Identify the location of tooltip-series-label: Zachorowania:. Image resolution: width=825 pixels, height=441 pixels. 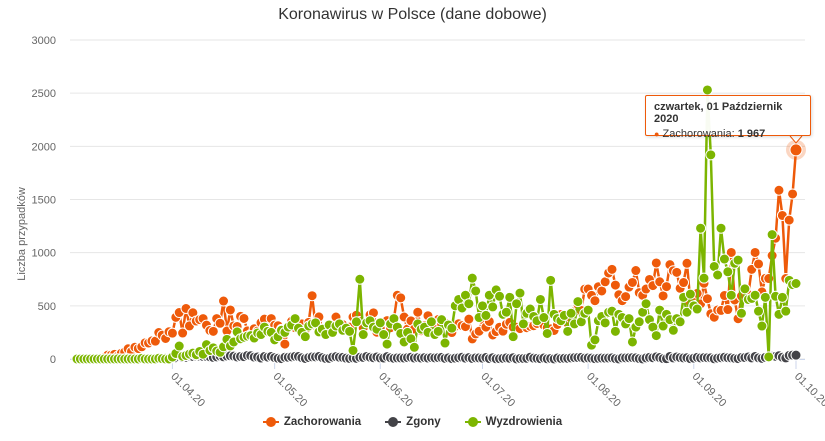
(700, 134).